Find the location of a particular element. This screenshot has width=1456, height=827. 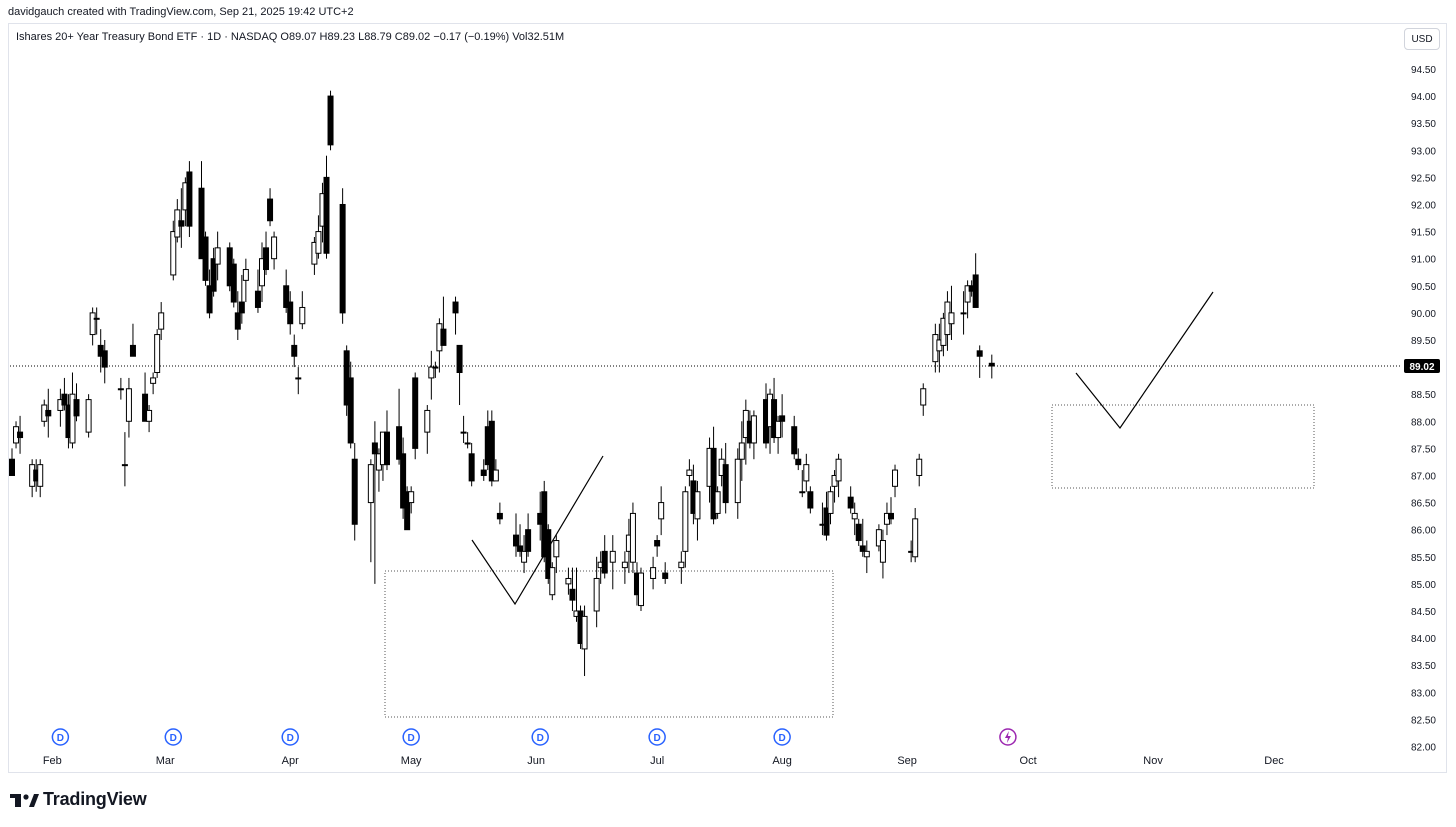

dividend-marker-label: D is located at coordinates (173, 738).